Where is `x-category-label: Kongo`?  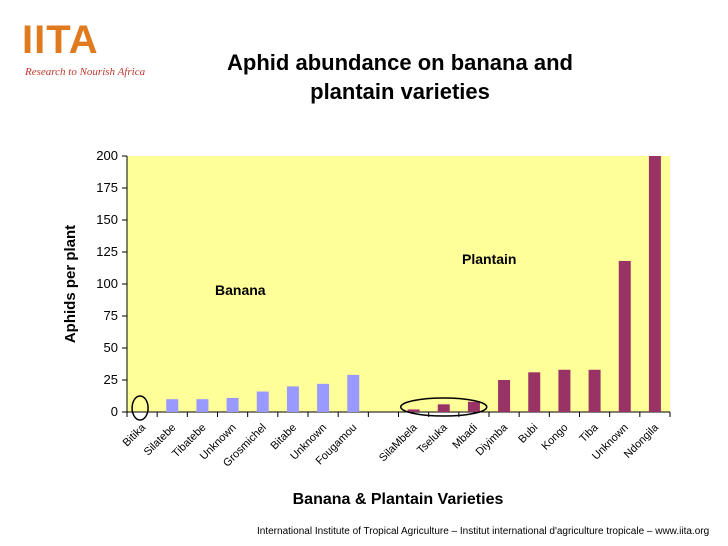 x-category-label: Kongo is located at coordinates (555, 437).